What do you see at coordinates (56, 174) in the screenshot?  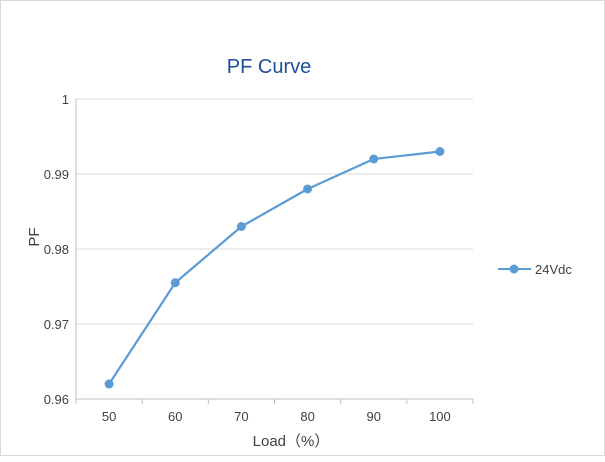 I see `y-tick-label: 0.99` at bounding box center [56, 174].